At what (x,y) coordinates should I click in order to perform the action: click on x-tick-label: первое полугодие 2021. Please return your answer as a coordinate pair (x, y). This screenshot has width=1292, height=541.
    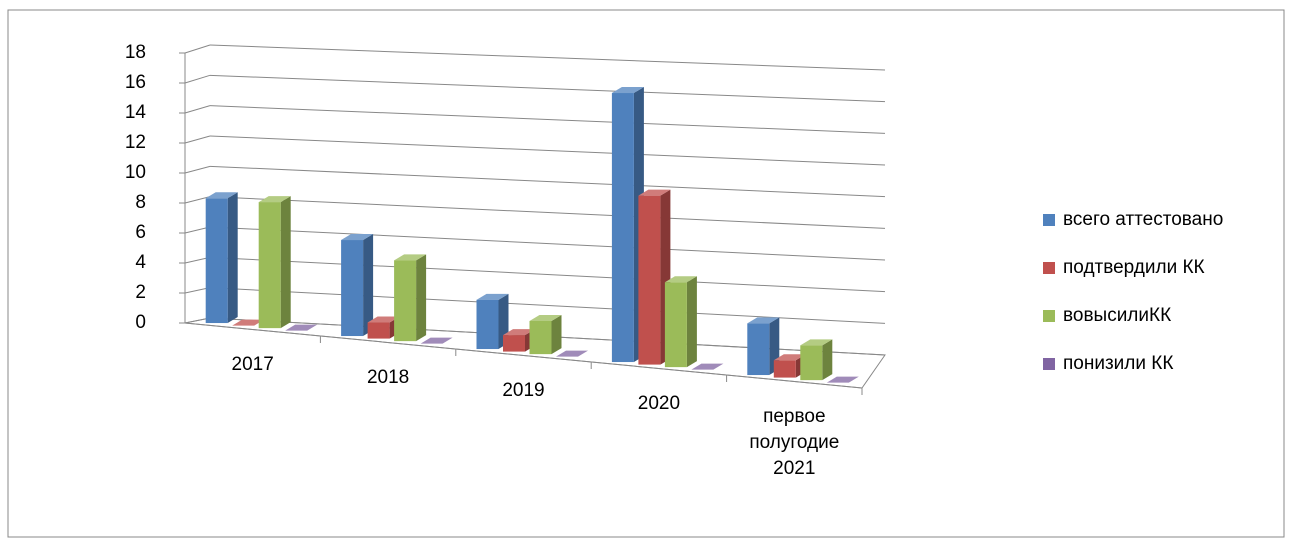
    Looking at the image, I should click on (794, 442).